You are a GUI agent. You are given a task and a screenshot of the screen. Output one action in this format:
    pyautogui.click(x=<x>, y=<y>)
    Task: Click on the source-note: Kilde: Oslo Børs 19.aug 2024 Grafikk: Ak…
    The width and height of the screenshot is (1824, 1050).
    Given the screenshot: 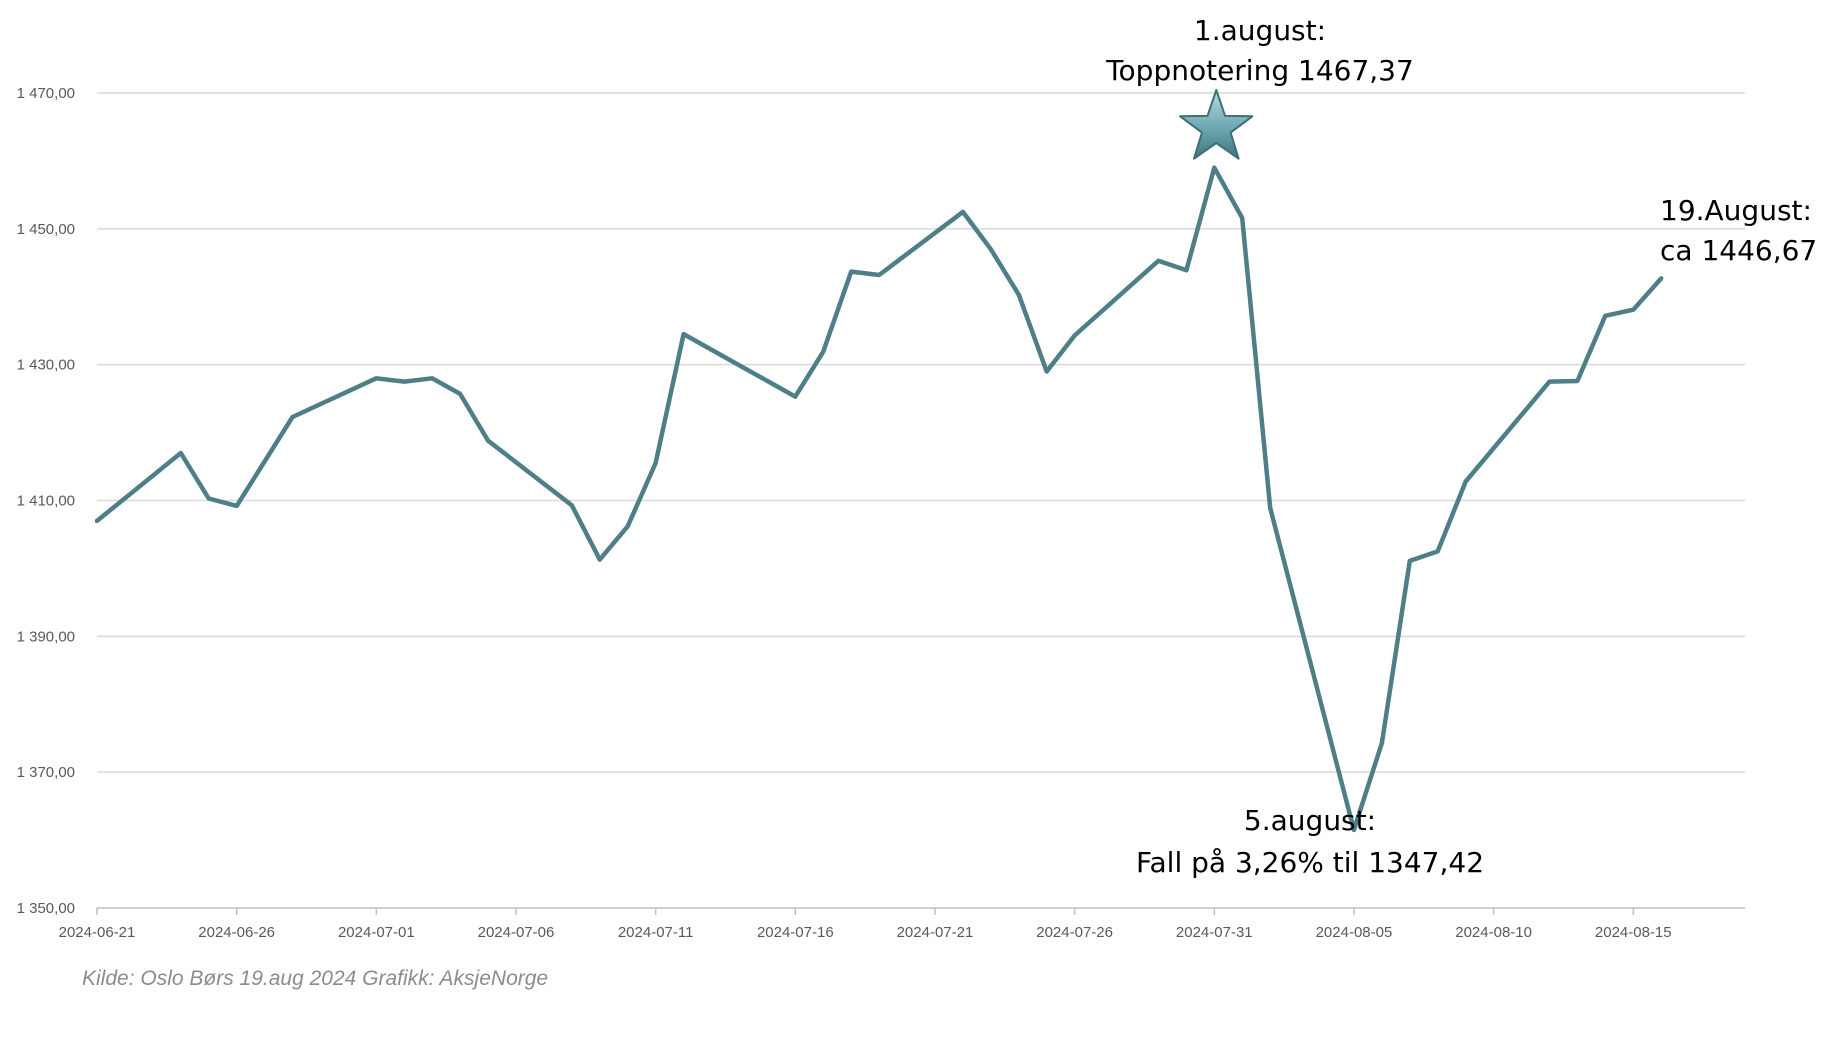 What is the action you would take?
    pyautogui.click(x=315, y=978)
    